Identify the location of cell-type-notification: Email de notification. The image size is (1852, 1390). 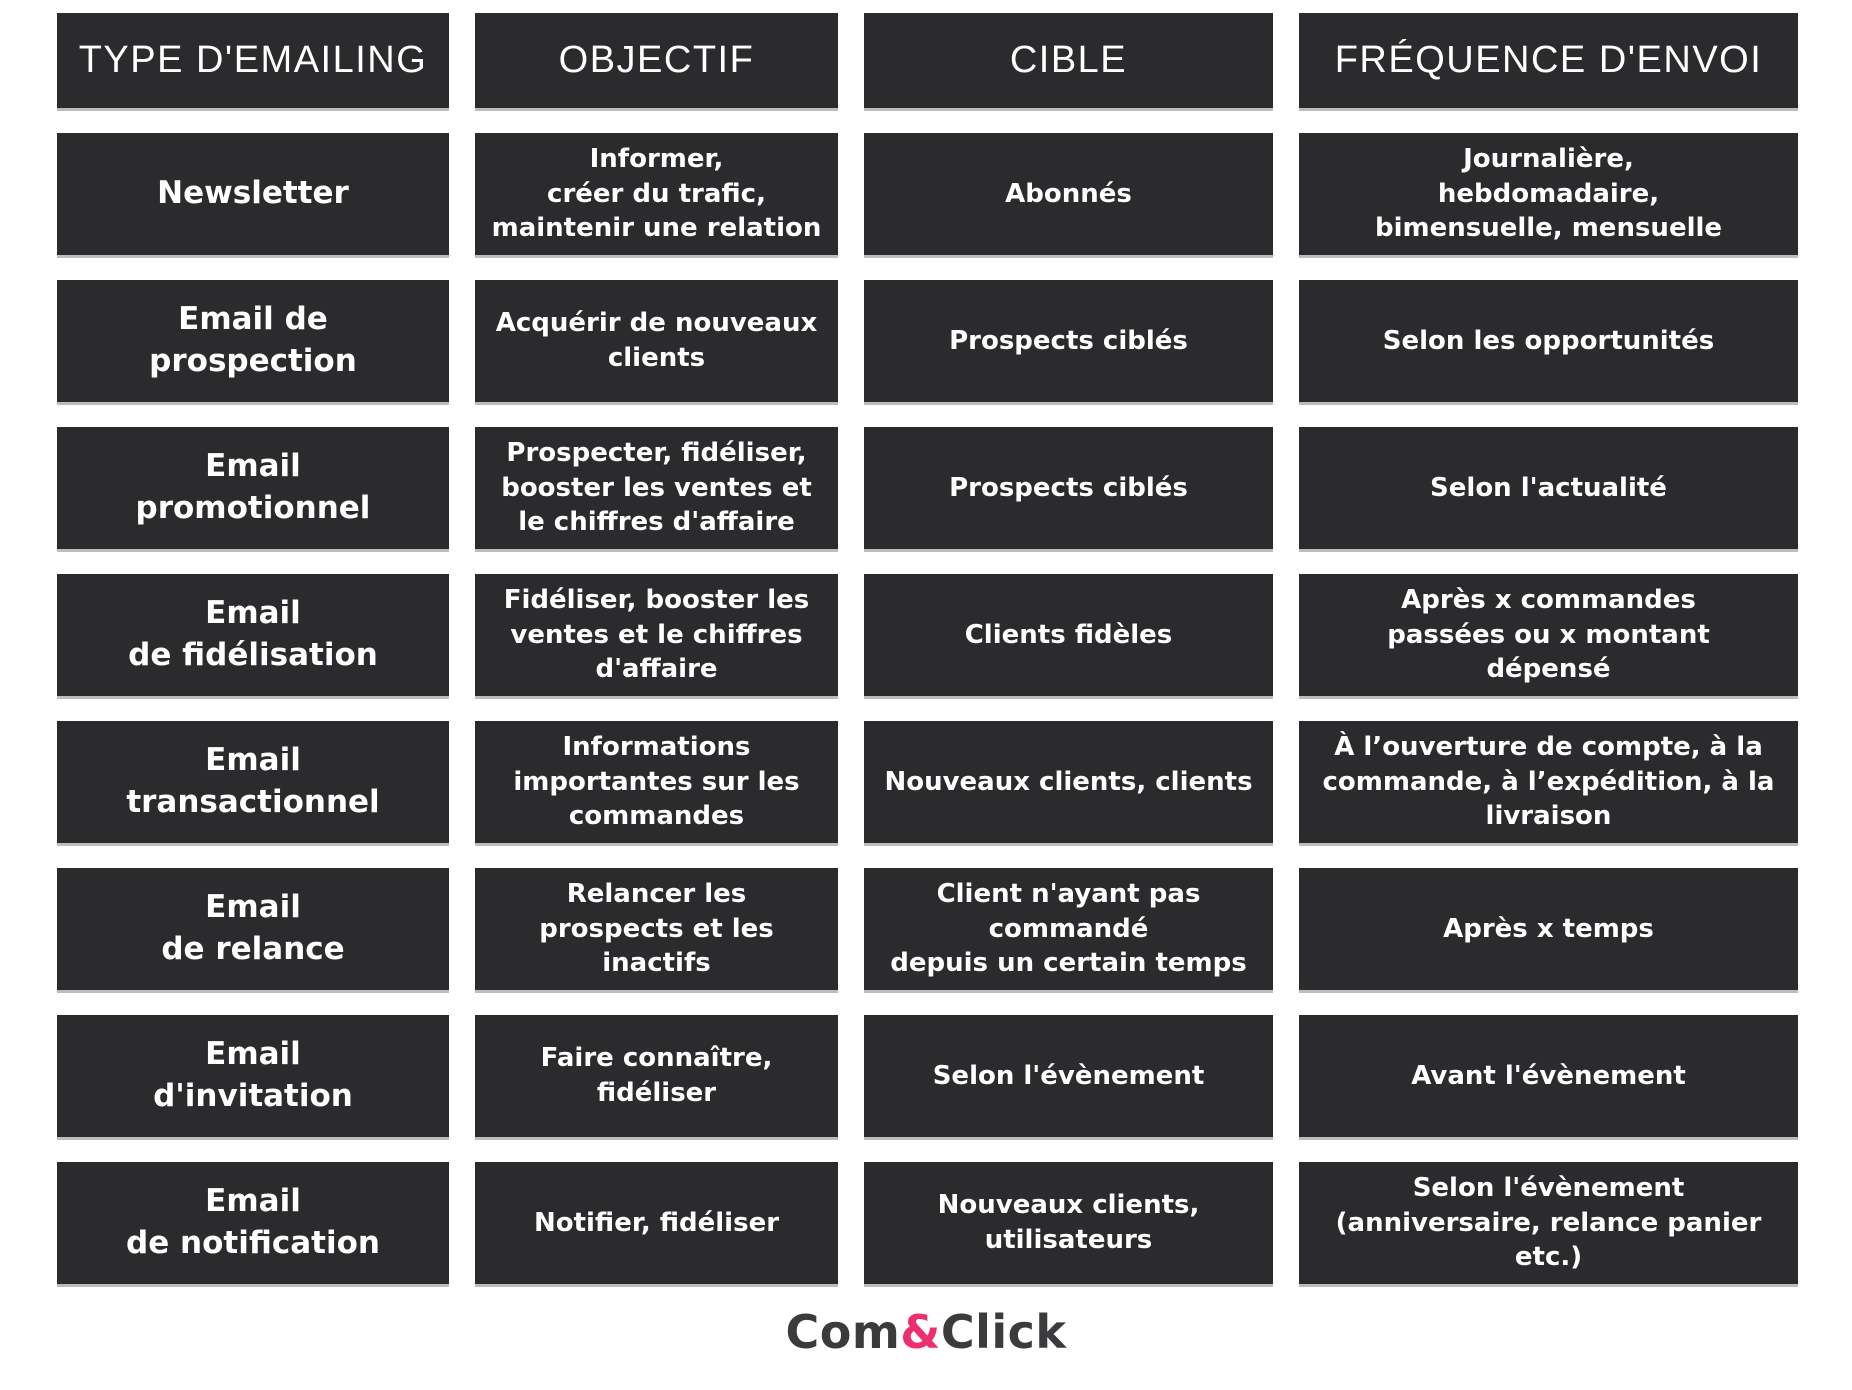
(253, 1223).